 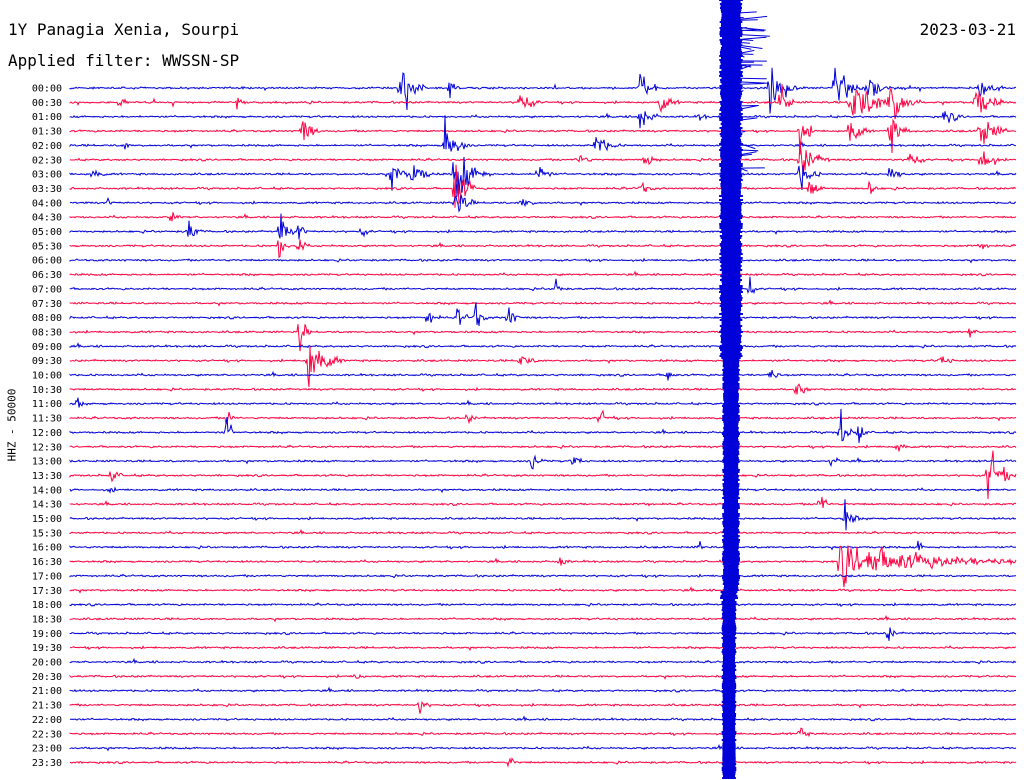 I want to click on row-time-label: 03:00, so click(x=47, y=175).